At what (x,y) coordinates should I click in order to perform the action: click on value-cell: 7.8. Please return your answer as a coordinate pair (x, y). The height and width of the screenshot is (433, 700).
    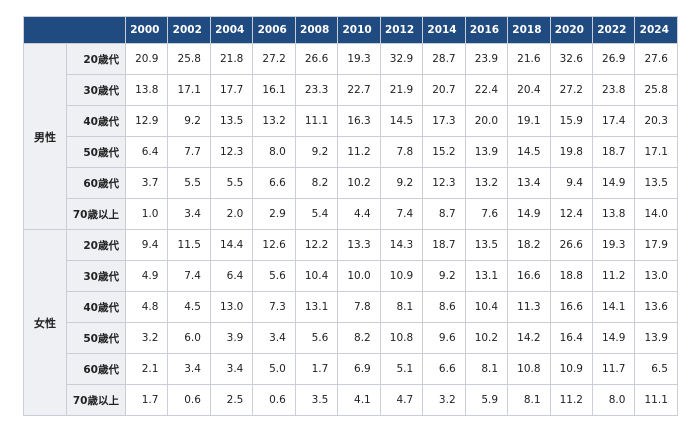
    Looking at the image, I should click on (401, 152).